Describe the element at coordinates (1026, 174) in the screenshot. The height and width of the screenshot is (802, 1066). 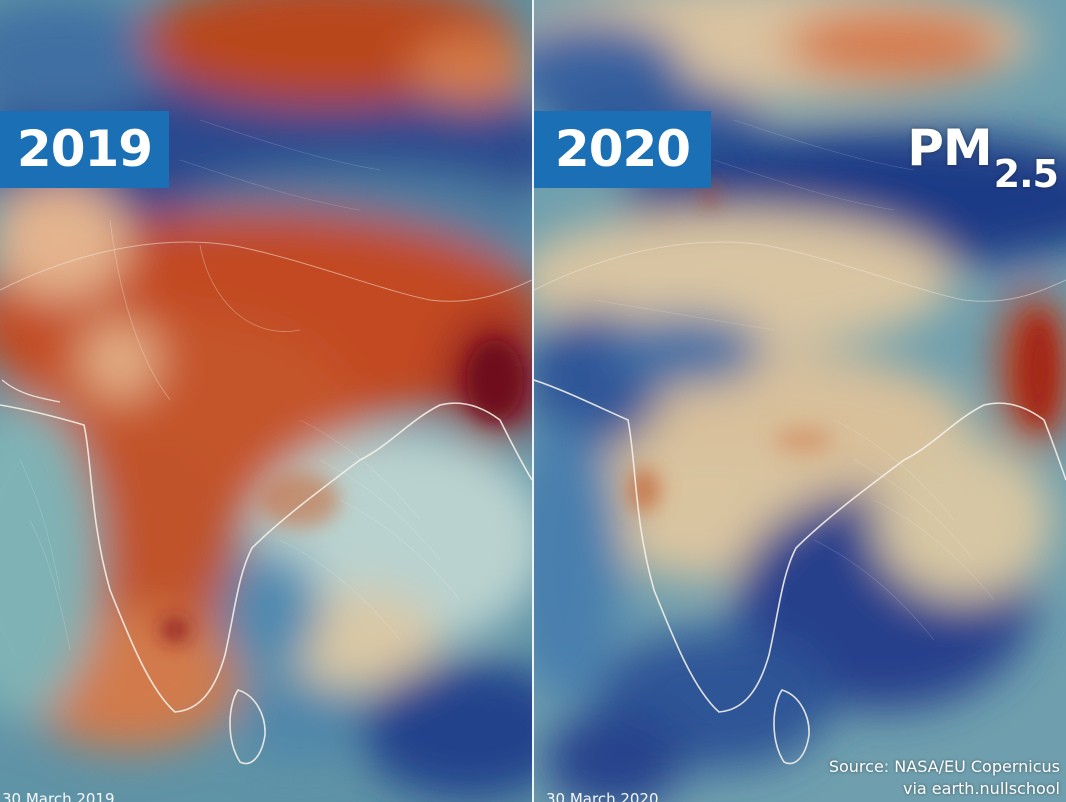
I see `pollutant-subscript: 2.5` at that location.